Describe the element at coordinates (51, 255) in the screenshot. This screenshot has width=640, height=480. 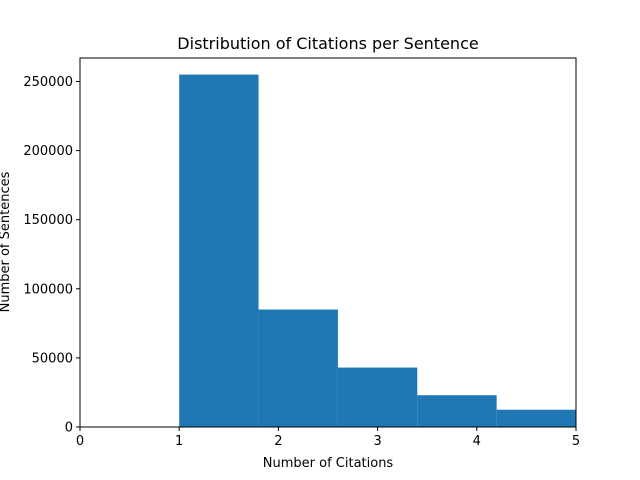
I see `y-axis-ticks: 0 50000 100000 150000 200000 250000` at that location.